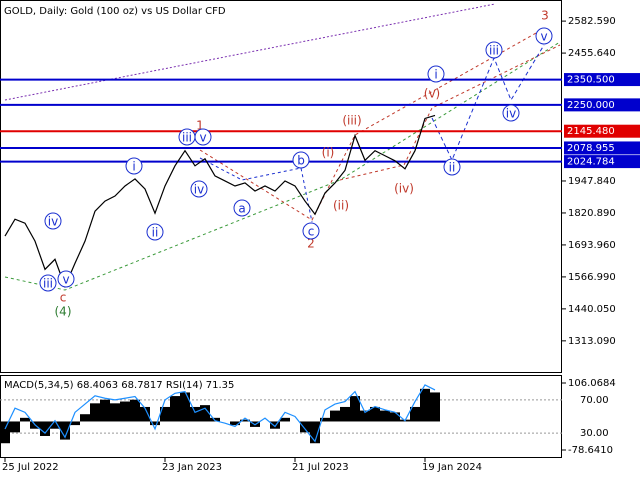 This screenshot has width=640, height=480. Describe the element at coordinates (450, 112) in the screenshot. I see `wave-path` at that location.